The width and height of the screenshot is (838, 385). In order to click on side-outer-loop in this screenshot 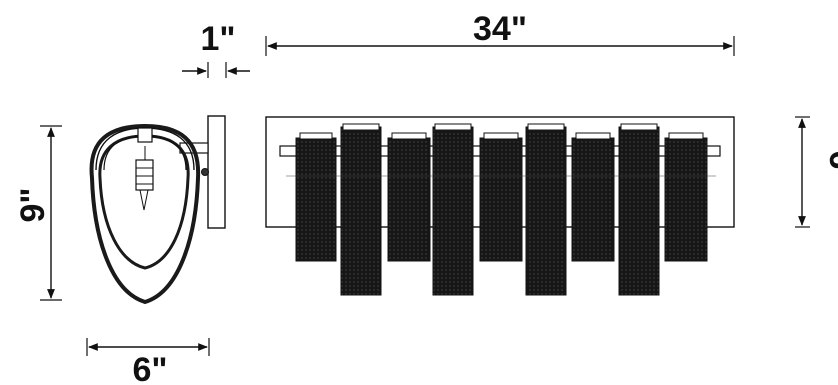, I will do `click(145, 214)`.